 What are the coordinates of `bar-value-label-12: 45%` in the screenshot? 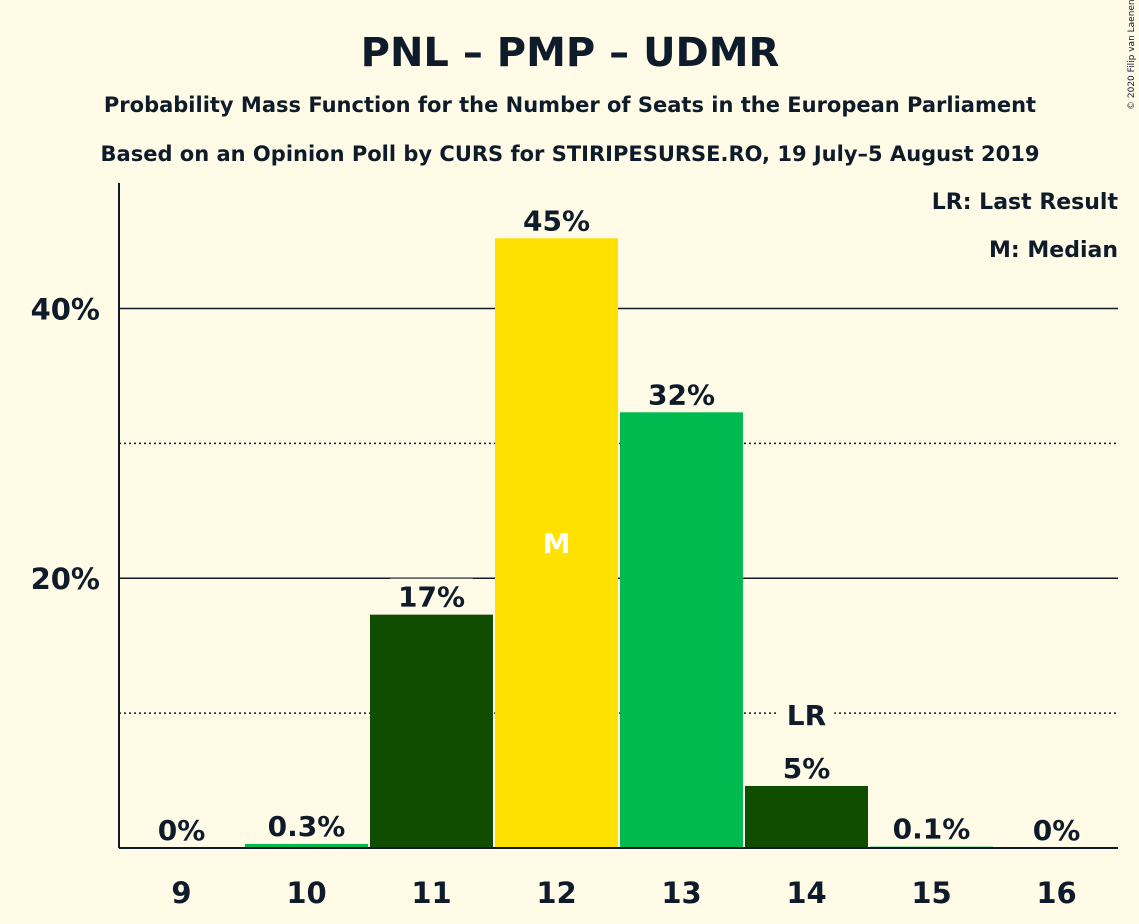 It's located at (556, 220).